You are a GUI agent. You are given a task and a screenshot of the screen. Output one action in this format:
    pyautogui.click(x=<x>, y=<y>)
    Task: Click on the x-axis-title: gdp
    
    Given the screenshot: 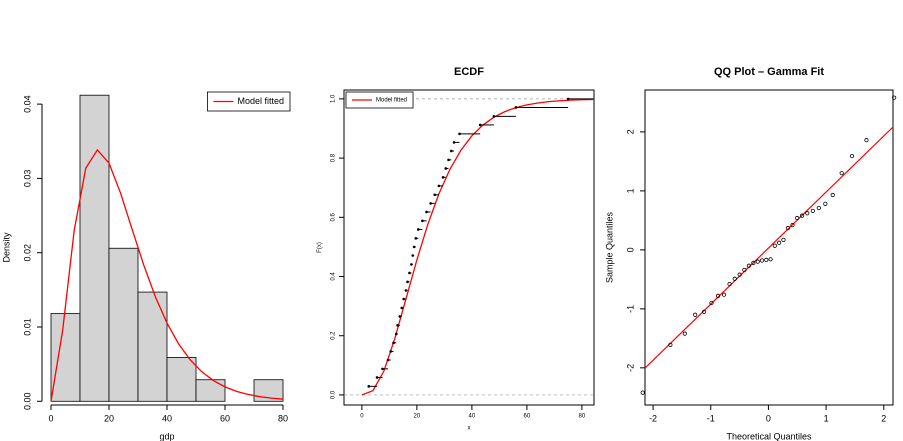 What is the action you would take?
    pyautogui.click(x=166, y=436)
    